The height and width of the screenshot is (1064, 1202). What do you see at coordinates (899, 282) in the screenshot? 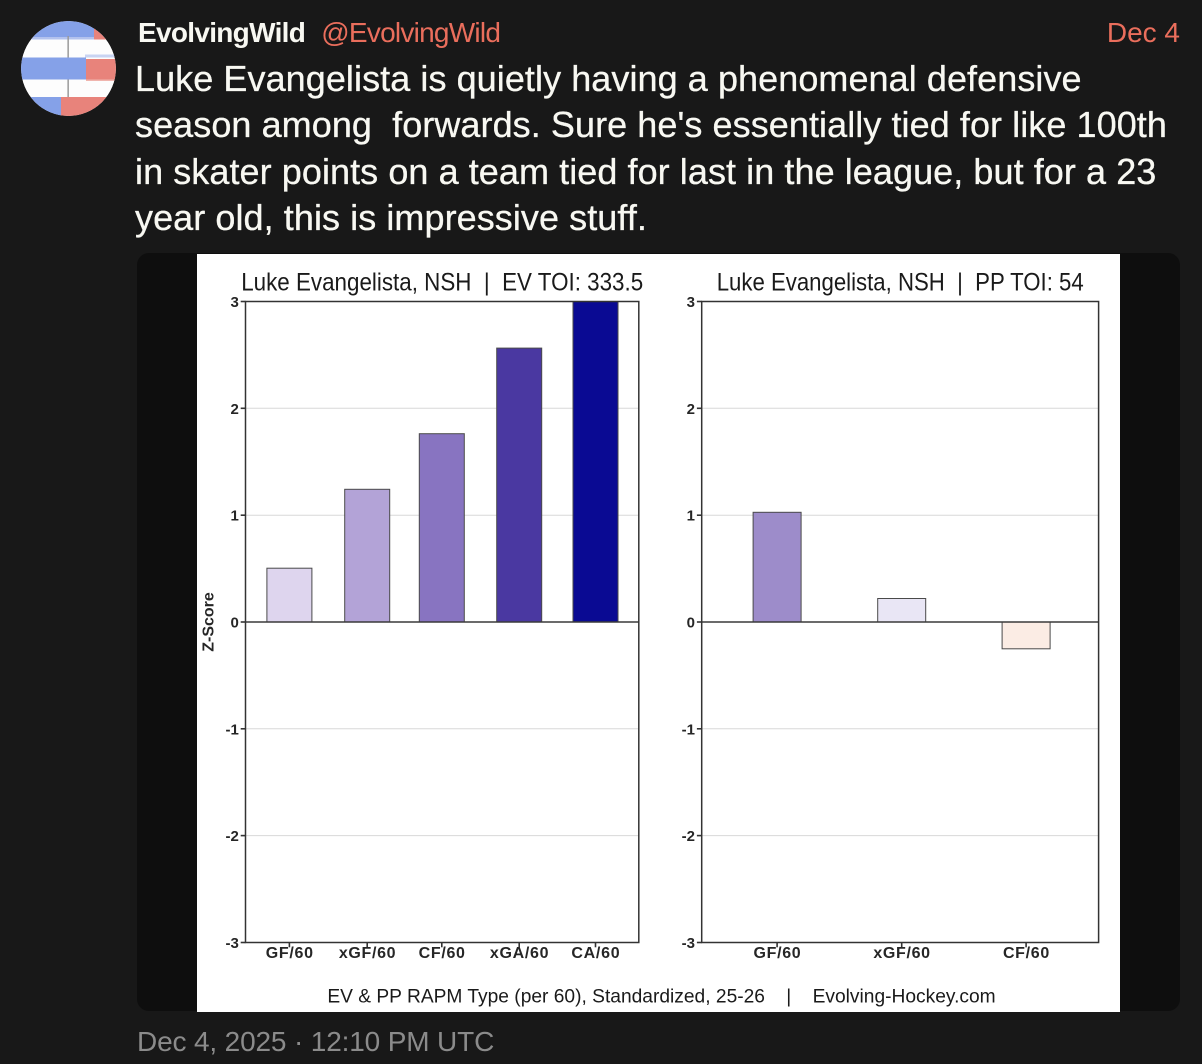
I see `svg-text:Luke Evangelista, NSH | PP T: Luke Evangelista, NSH | PP TOI: 54` at bounding box center [899, 282].